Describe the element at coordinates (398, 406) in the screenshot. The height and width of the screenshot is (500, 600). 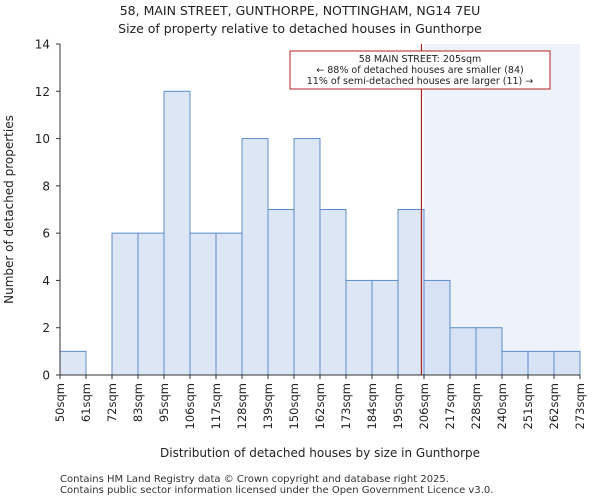
I see `x-tick-label-195sqm: 195sqm` at that location.